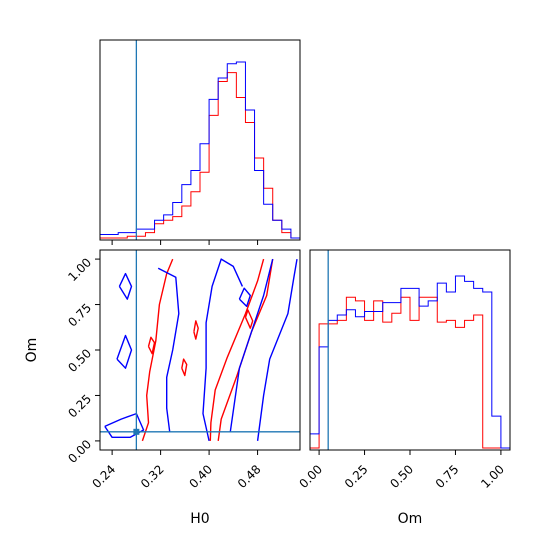 This screenshot has height=550, width=550. What do you see at coordinates (79, 451) in the screenshot?
I see `om-y-tick-label: 0.00` at bounding box center [79, 451].